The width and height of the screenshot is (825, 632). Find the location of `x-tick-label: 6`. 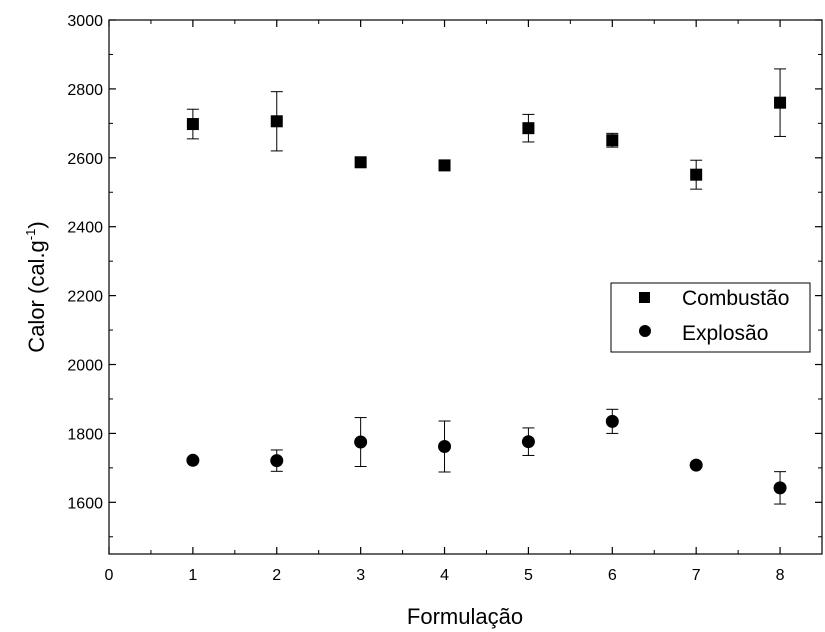

x-tick-label: 6 is located at coordinates (612, 575).